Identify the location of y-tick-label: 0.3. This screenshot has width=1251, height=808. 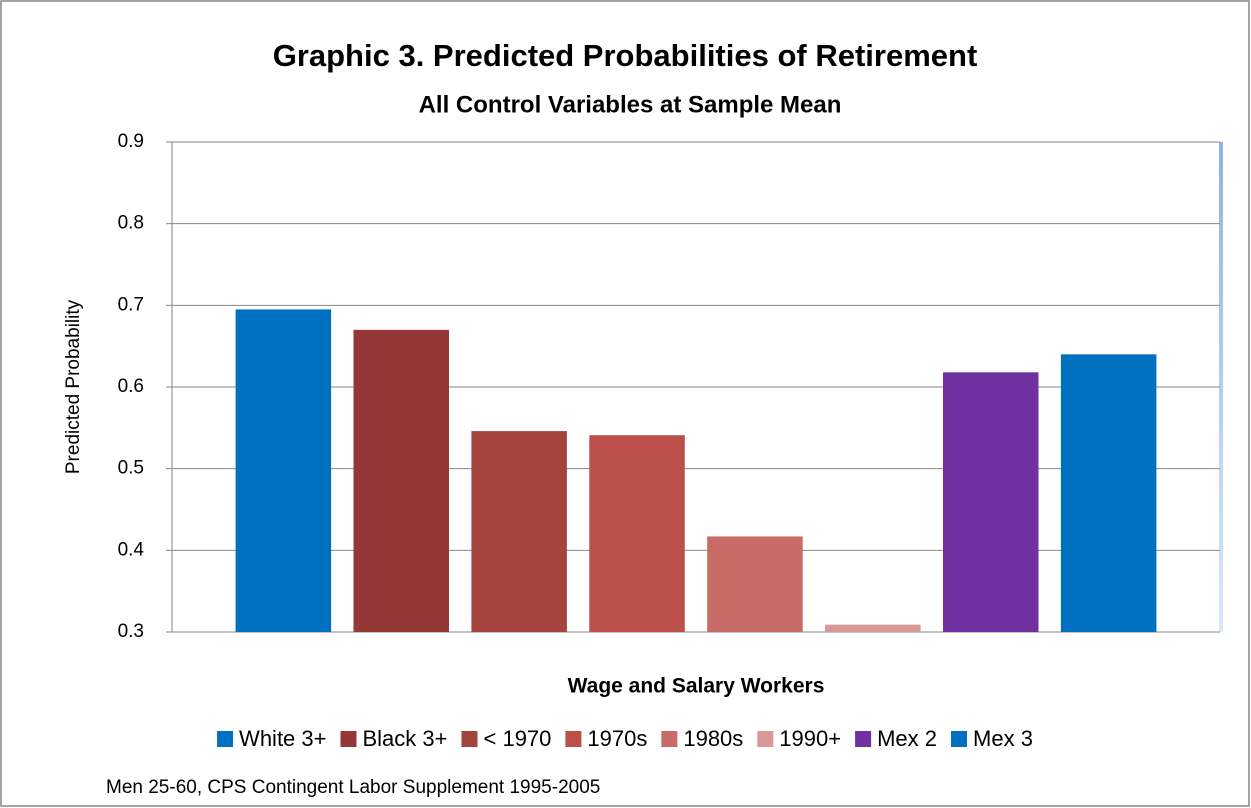
(131, 631).